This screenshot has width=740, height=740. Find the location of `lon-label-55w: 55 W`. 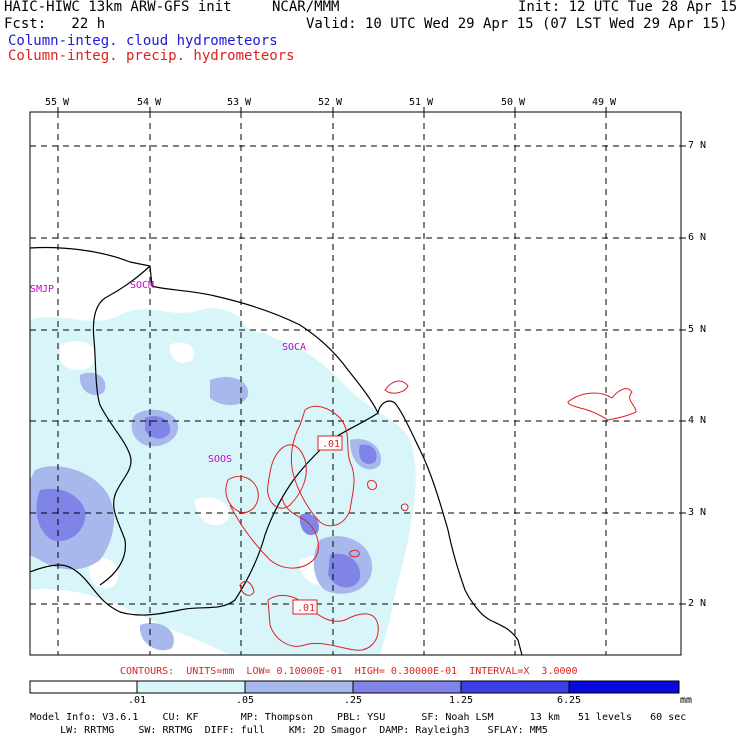

lon-label-55w: 55 W is located at coordinates (57, 102).